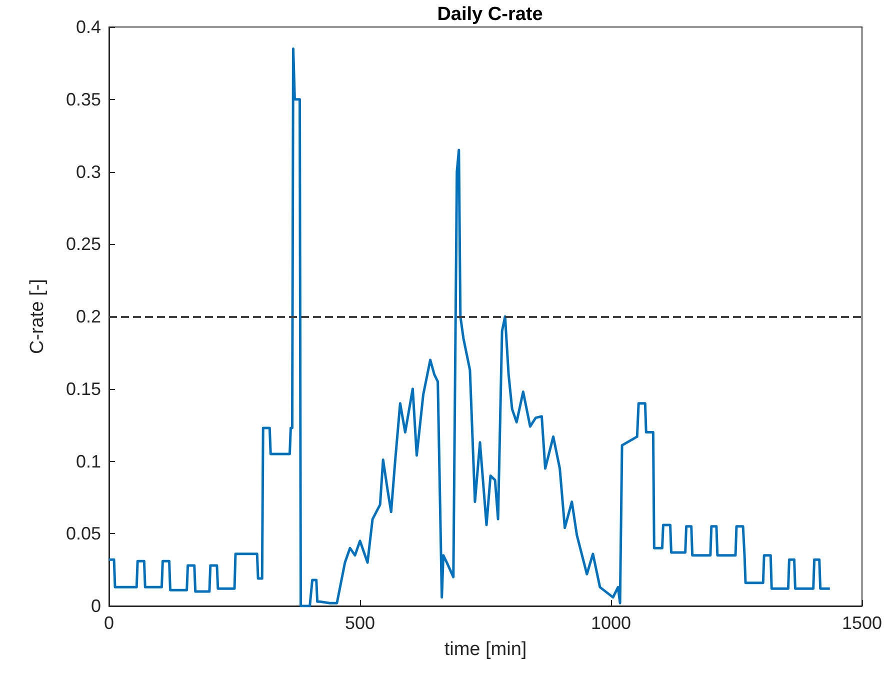 The height and width of the screenshot is (689, 894). Describe the element at coordinates (88, 172) in the screenshot. I see `y-tick-label: 0.3` at that location.